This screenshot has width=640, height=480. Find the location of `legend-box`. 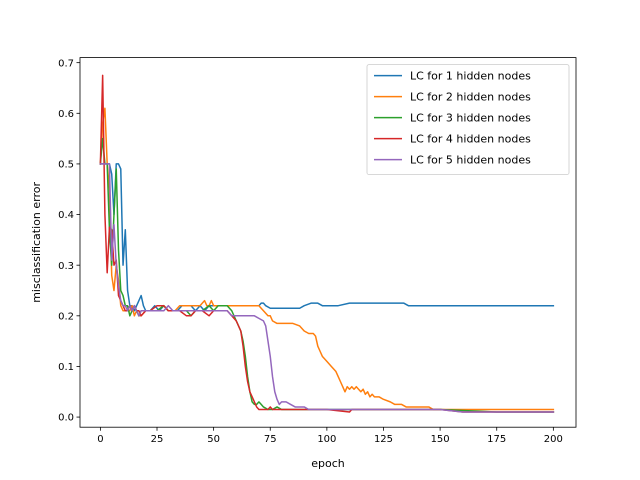

legend-box is located at coordinates (468, 119).